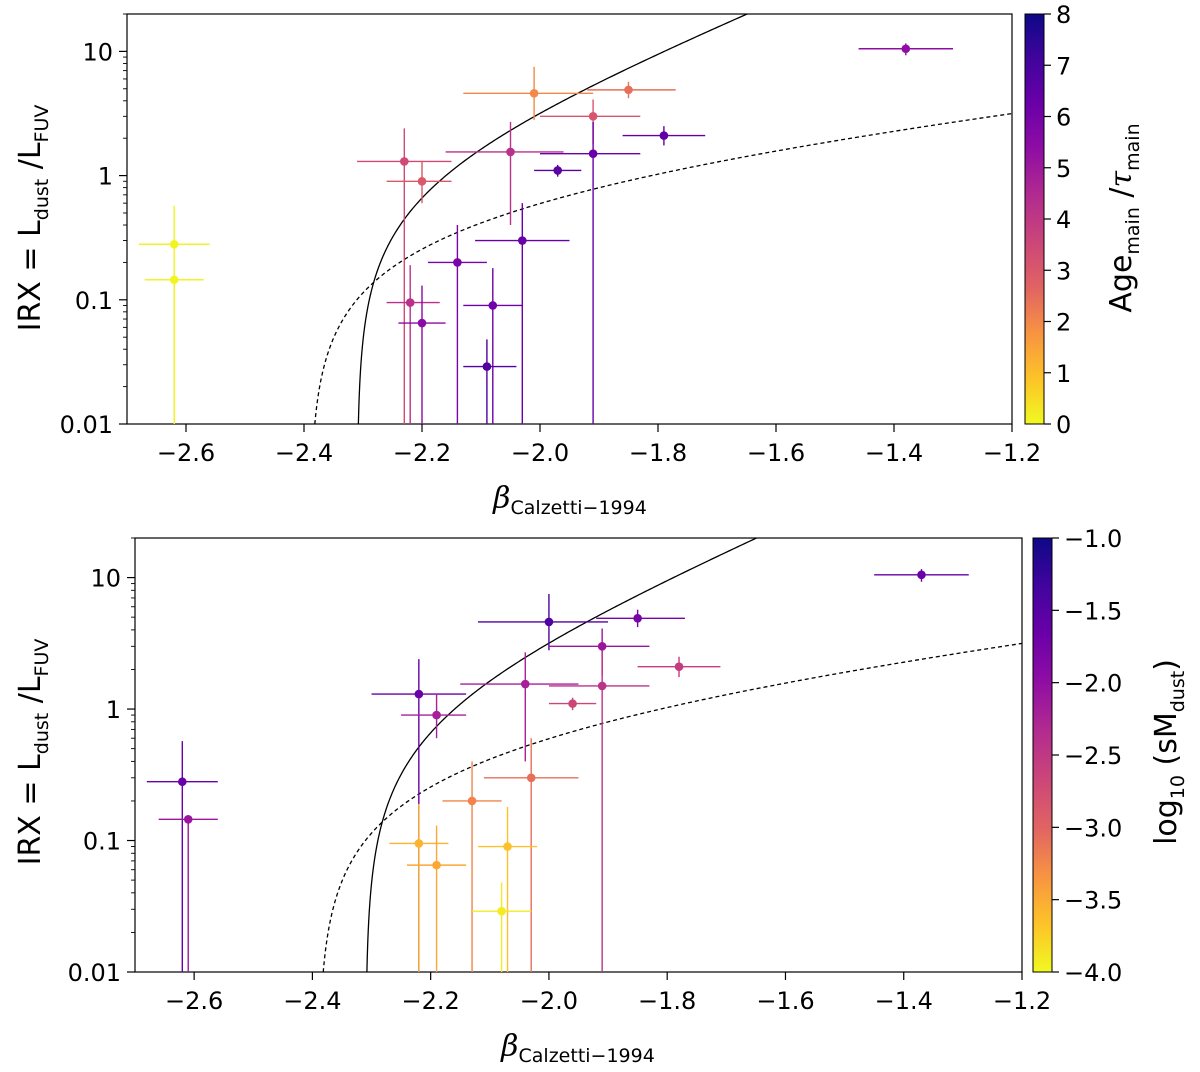  I want to click on colorbar-tick-label: 8, so click(1063, 15).